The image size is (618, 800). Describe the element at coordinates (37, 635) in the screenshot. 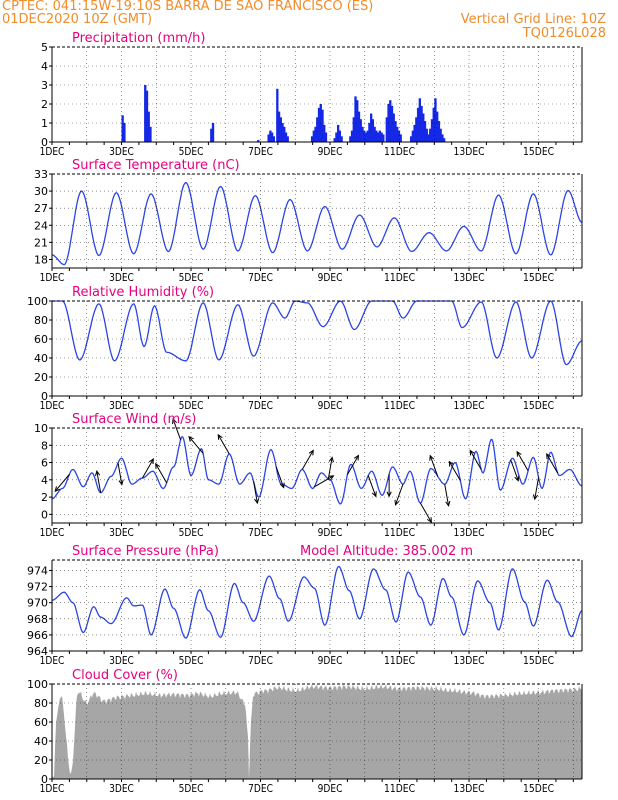

I see `y-tick-label: 966` at that location.